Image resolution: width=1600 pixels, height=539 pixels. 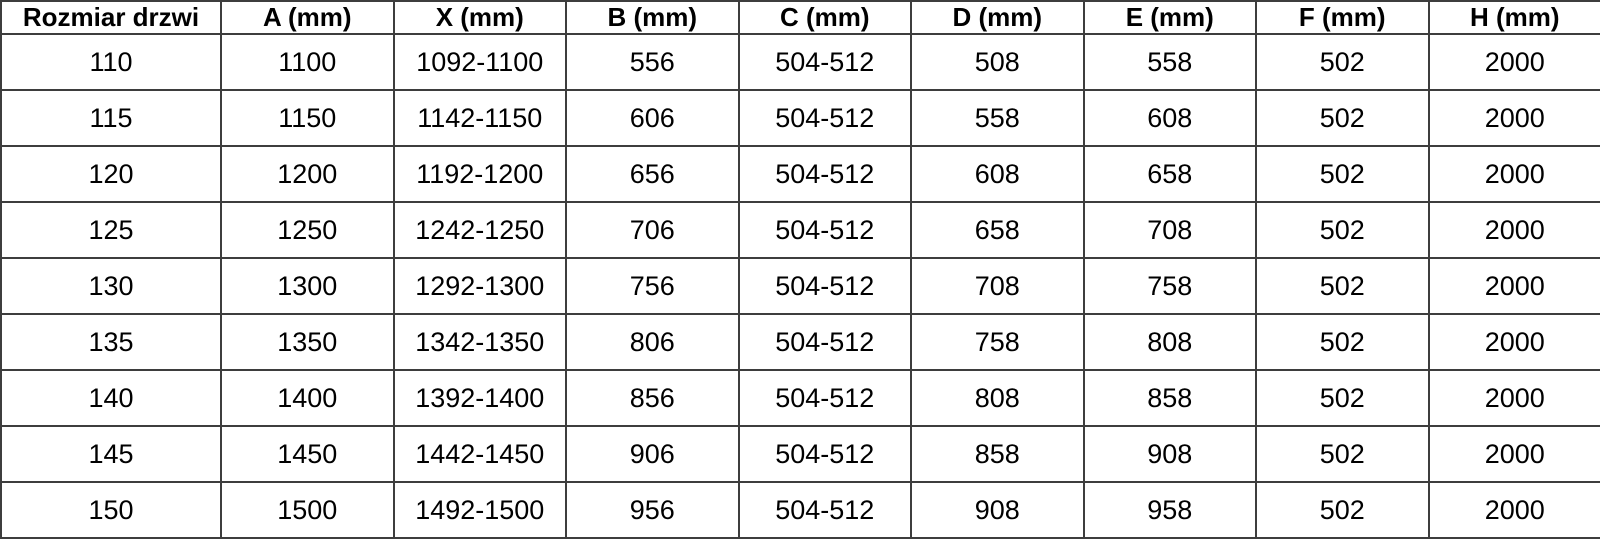 I want to click on table-cell: 656, so click(x=652, y=174).